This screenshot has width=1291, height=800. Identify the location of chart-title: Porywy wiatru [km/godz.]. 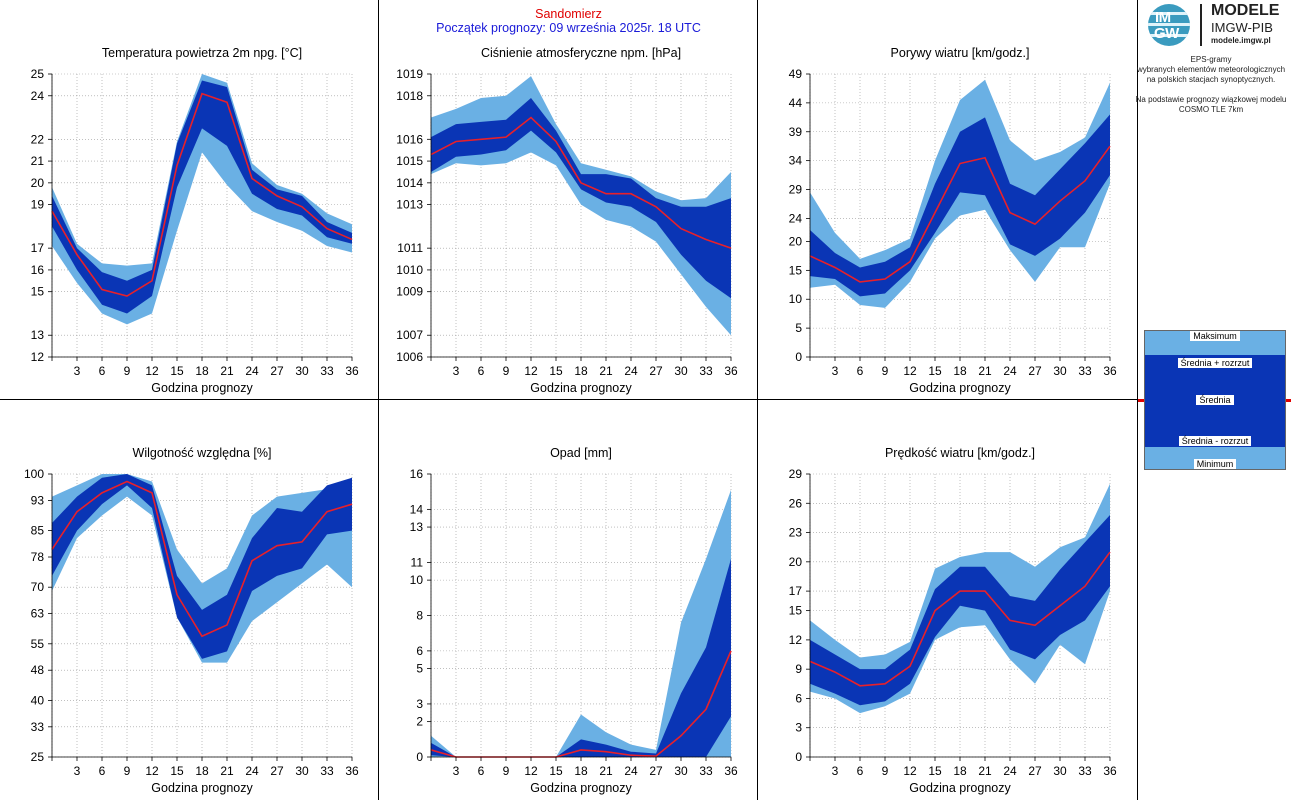
(960, 53).